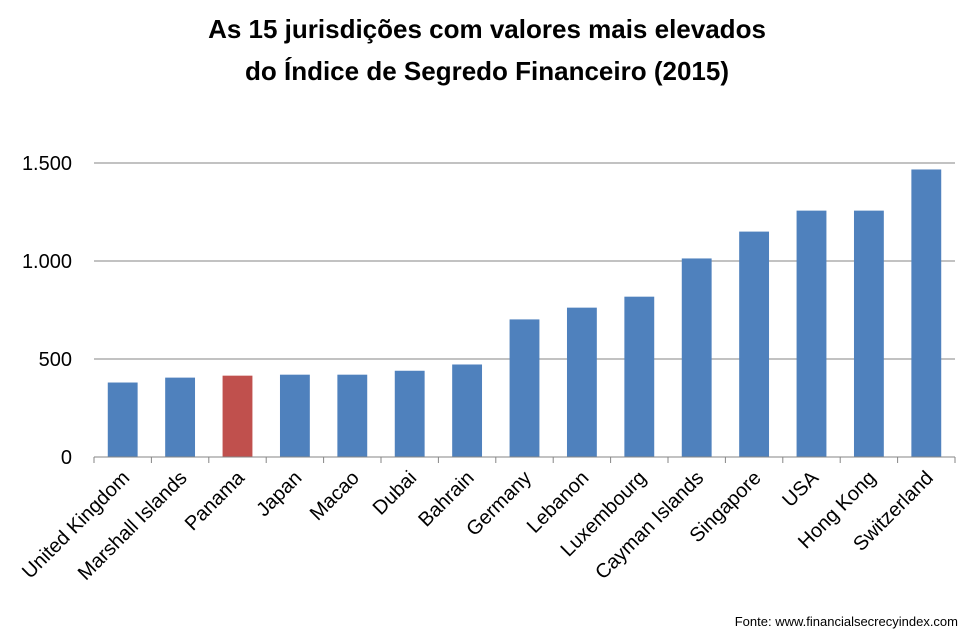 This screenshot has height=636, width=975. Describe the element at coordinates (335, 496) in the screenshot. I see `x-tick-label: Macao` at that location.